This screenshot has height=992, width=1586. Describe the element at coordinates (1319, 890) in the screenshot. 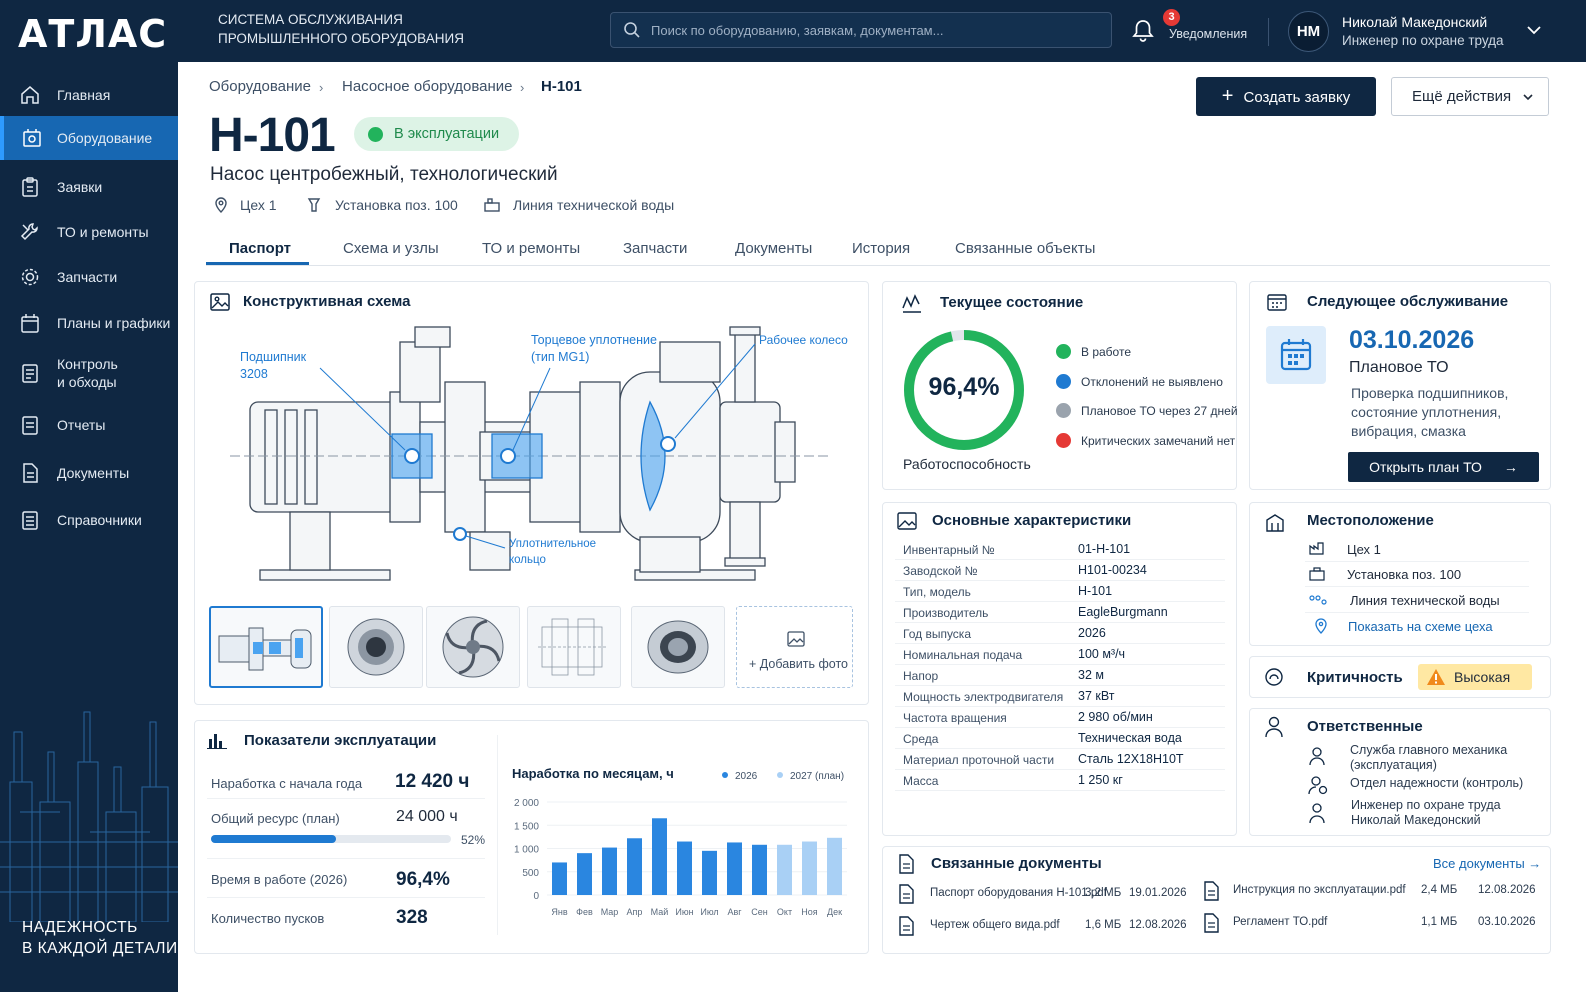

I see `document-link: Инструкция по эксплуатации.pdf` at that location.